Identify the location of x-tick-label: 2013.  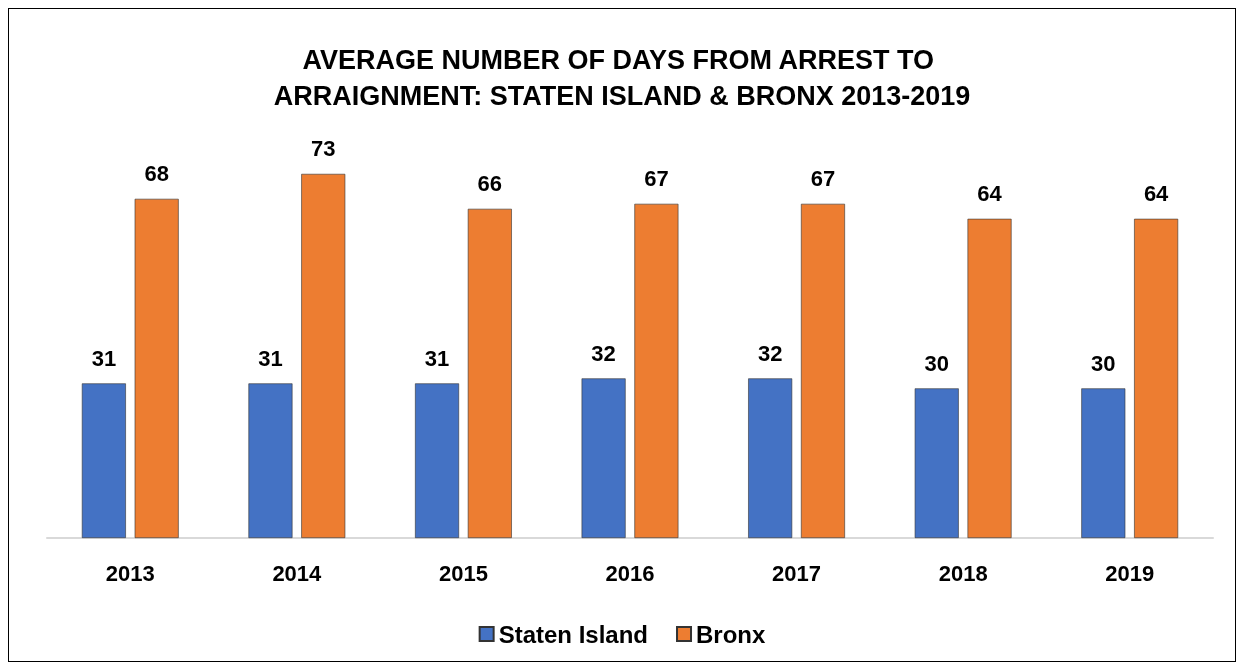
(130, 573).